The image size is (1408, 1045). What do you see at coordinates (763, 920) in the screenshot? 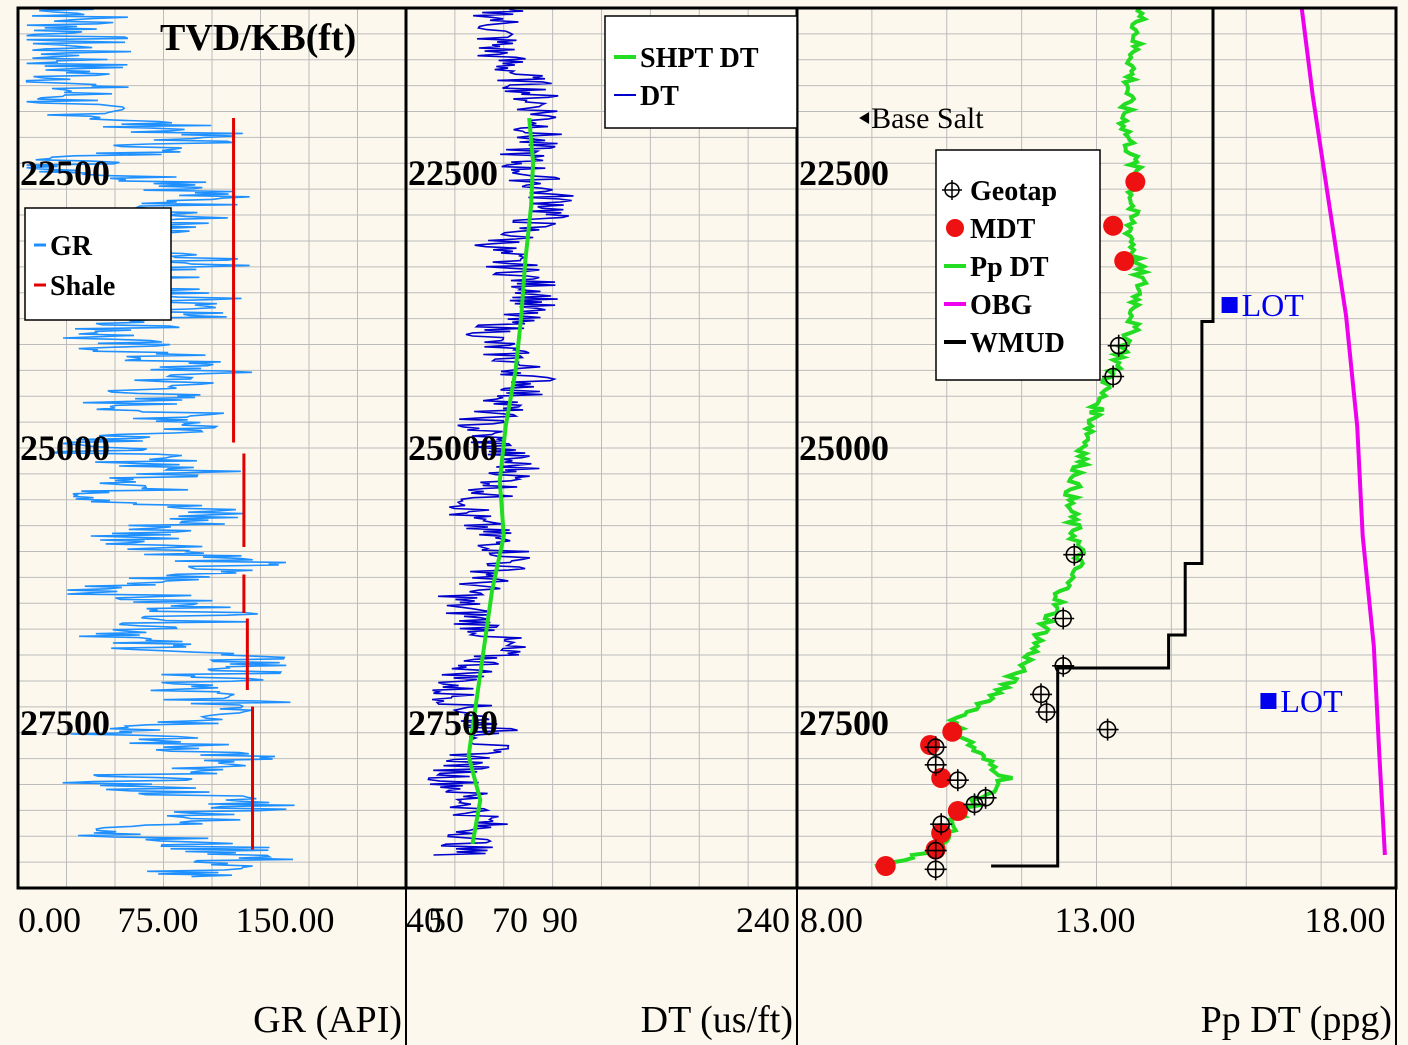
I see `x-tick-label: 240` at bounding box center [763, 920].